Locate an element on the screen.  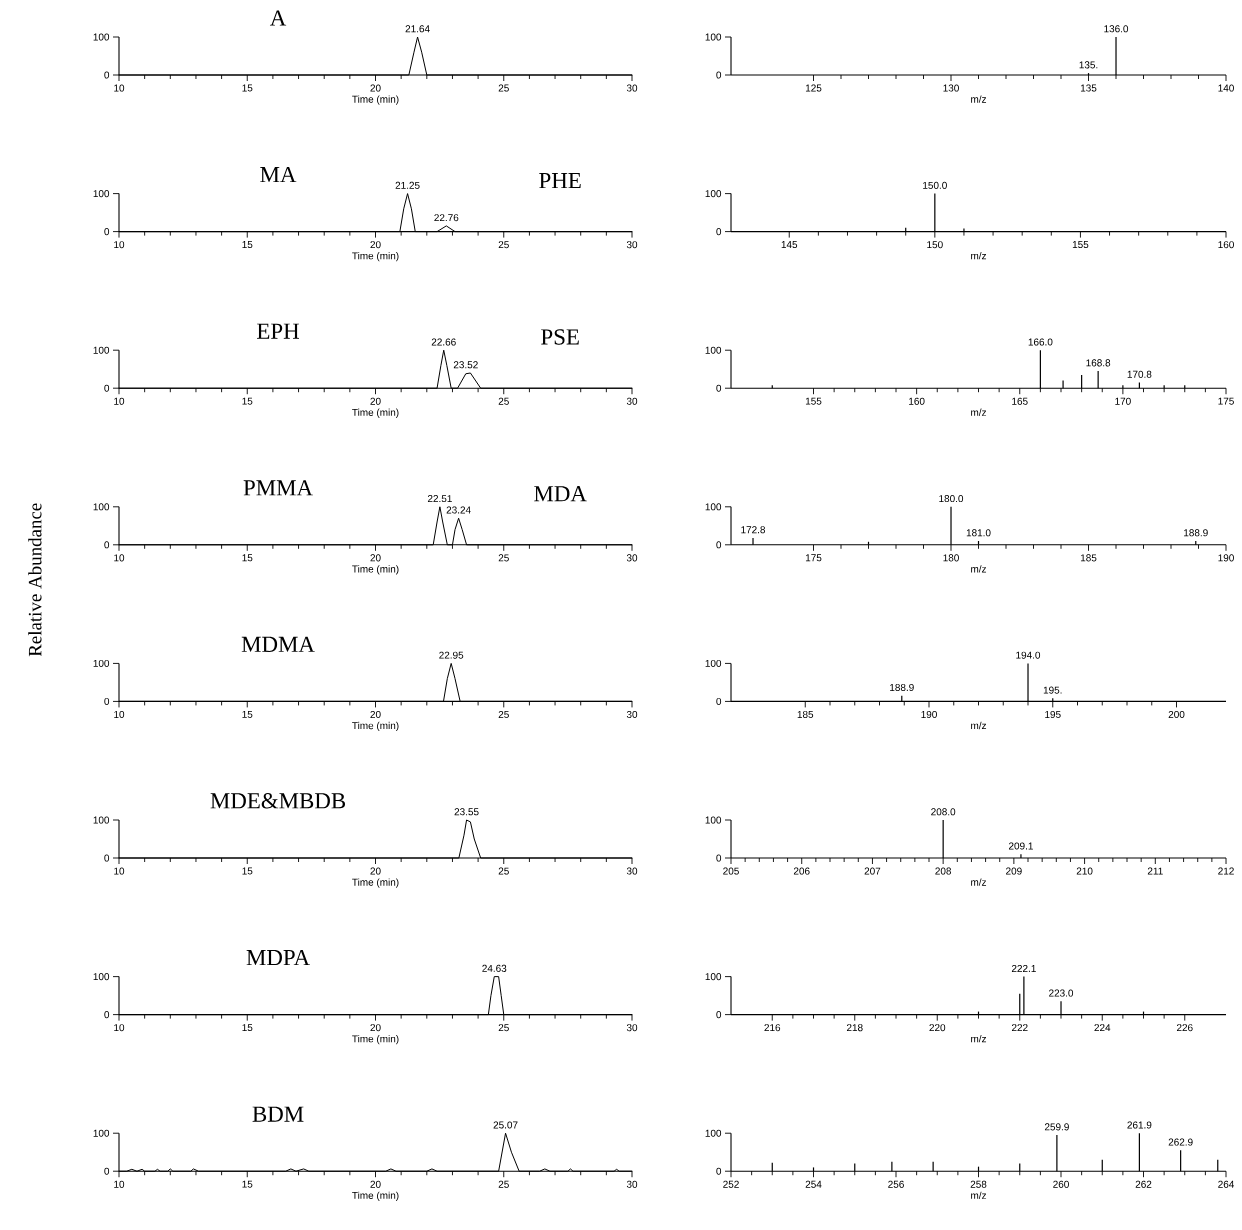
x-tick-label: 224 is located at coordinates (1102, 1028).